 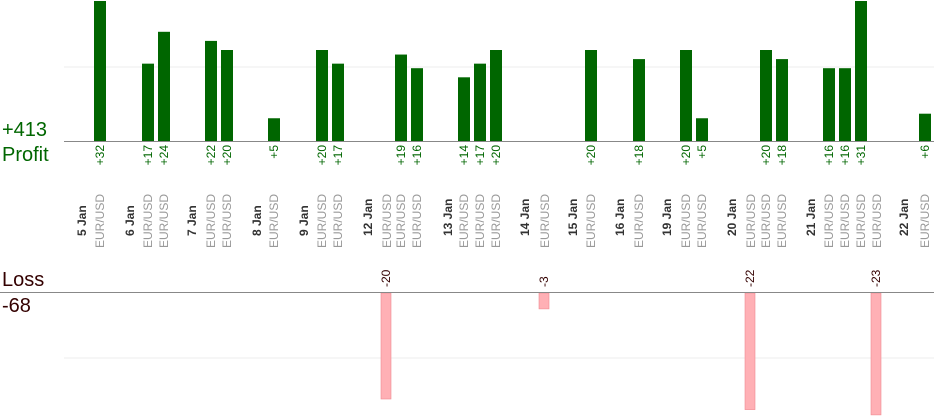 What do you see at coordinates (25, 155) in the screenshot?
I see `profit-label: Profit` at bounding box center [25, 155].